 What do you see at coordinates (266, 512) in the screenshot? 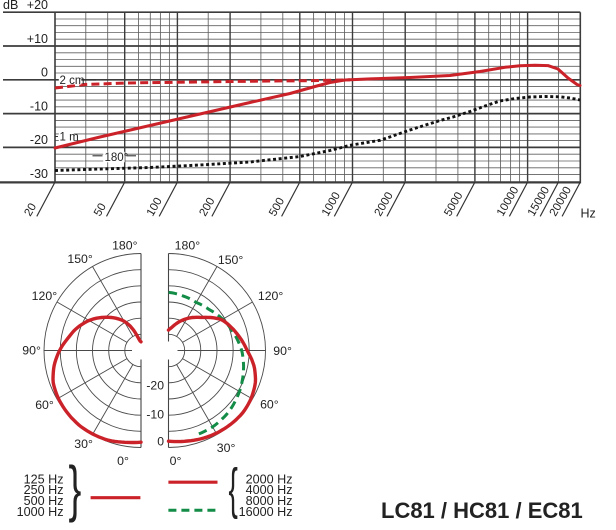
I see `svg-text: 16000 Hz` at bounding box center [266, 512].